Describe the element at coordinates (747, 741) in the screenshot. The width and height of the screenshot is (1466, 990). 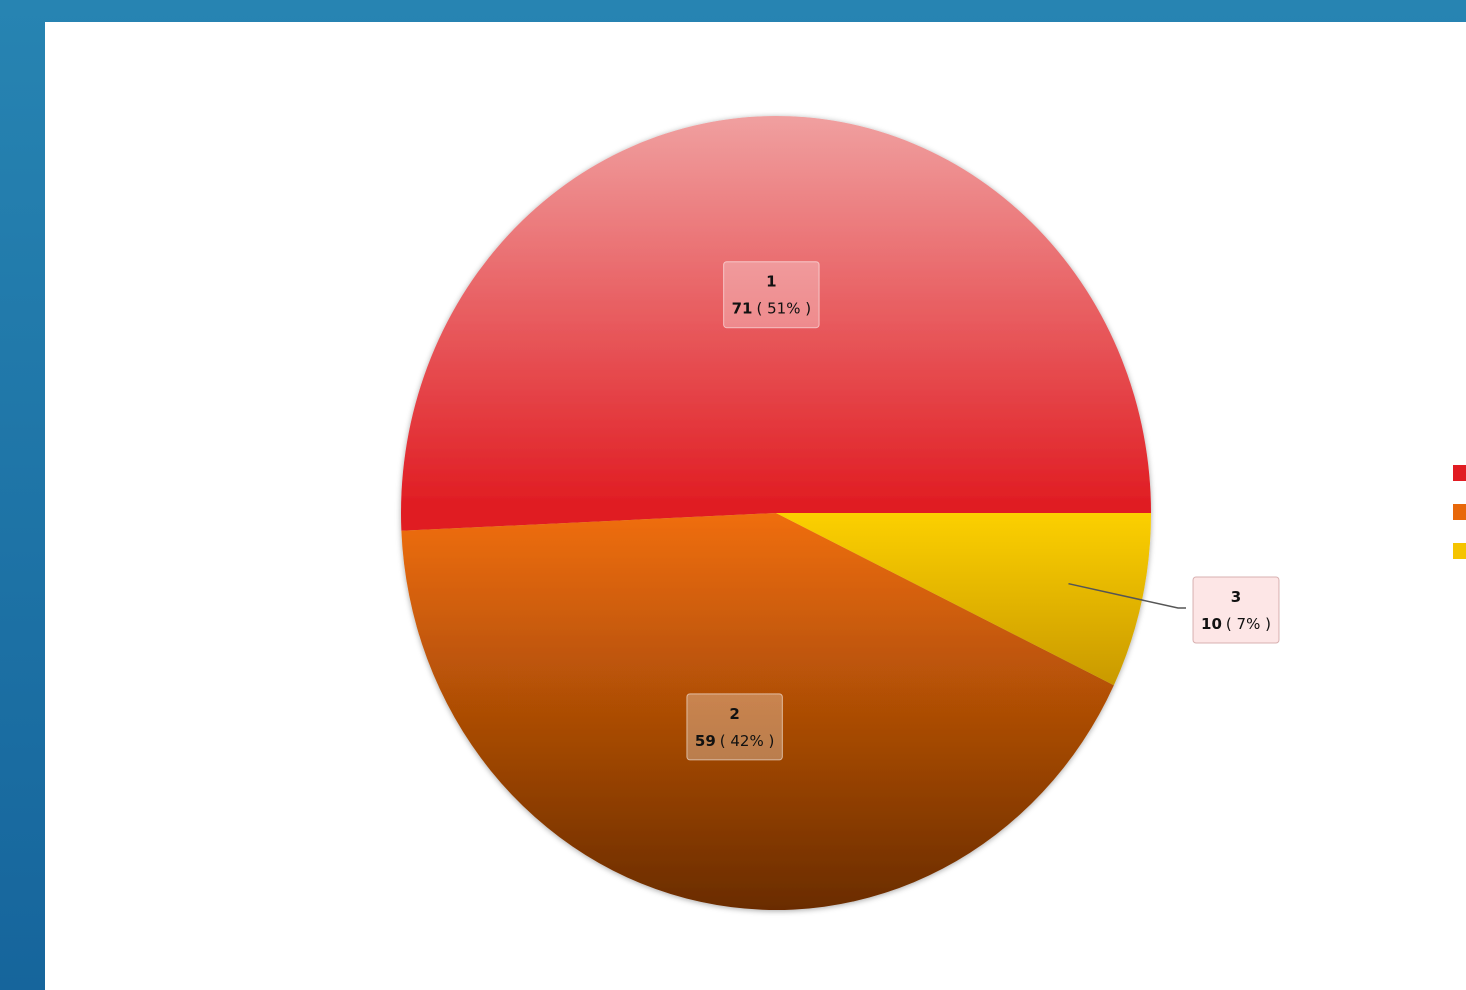
I see `percent-label: ( 42% )` at that location.